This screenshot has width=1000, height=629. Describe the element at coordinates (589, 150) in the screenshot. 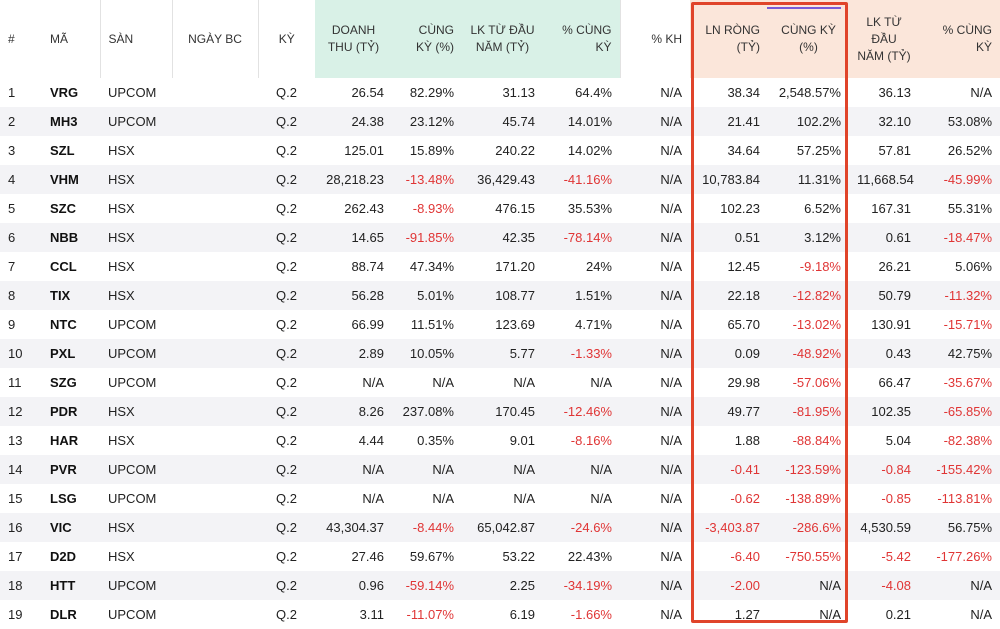

I see `cell-revenue-ytd-yoy: 14.02%` at that location.